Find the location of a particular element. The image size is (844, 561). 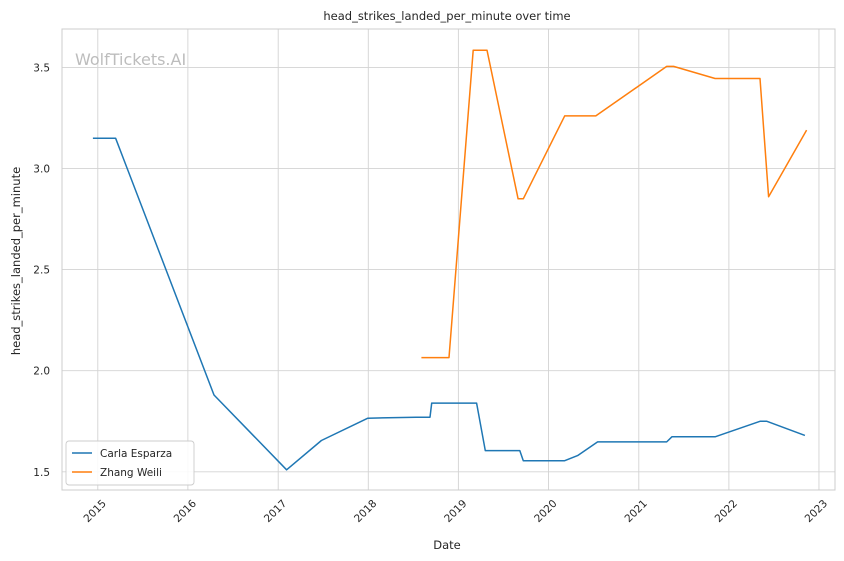

y-tick-label: 1.5 is located at coordinates (41, 473).